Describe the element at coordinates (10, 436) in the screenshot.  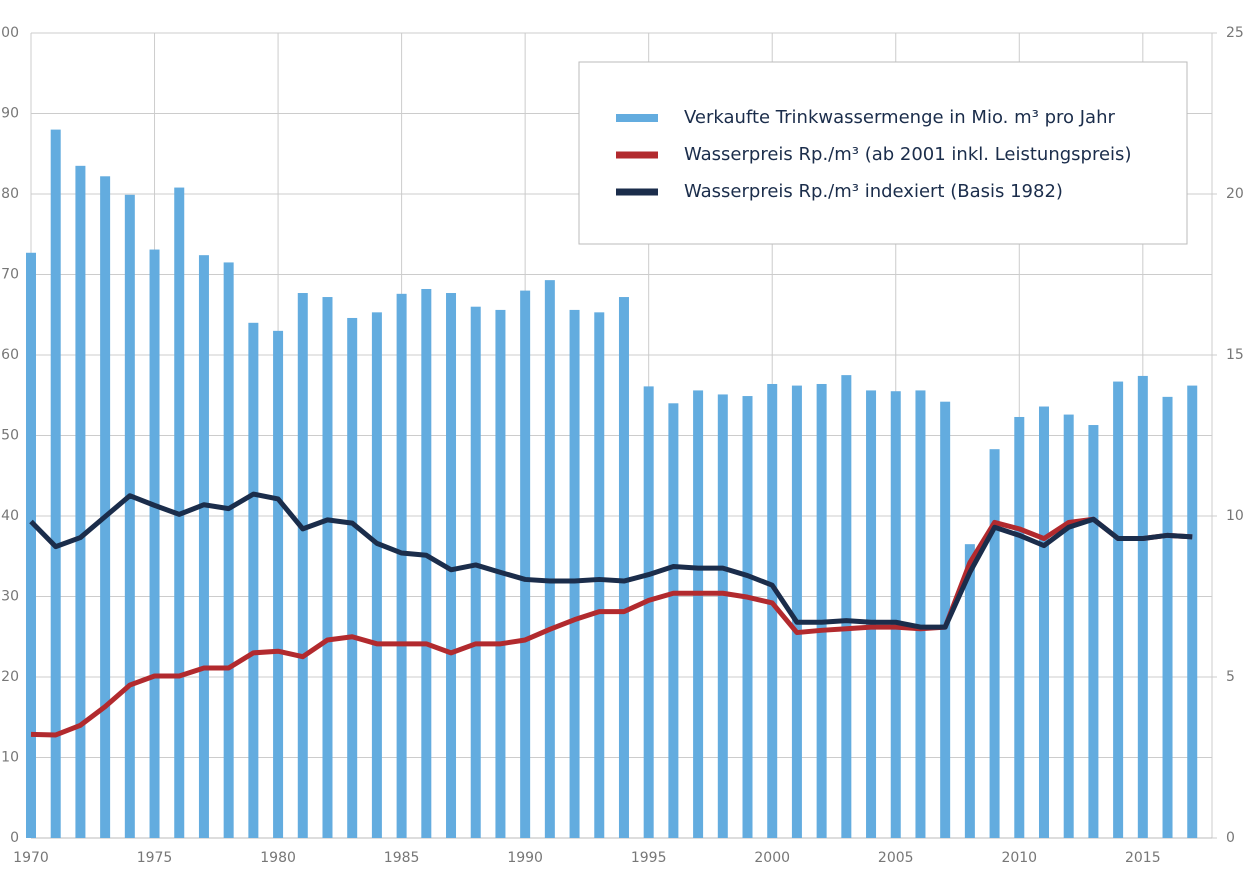
I see `y-tick-label: 50` at that location.